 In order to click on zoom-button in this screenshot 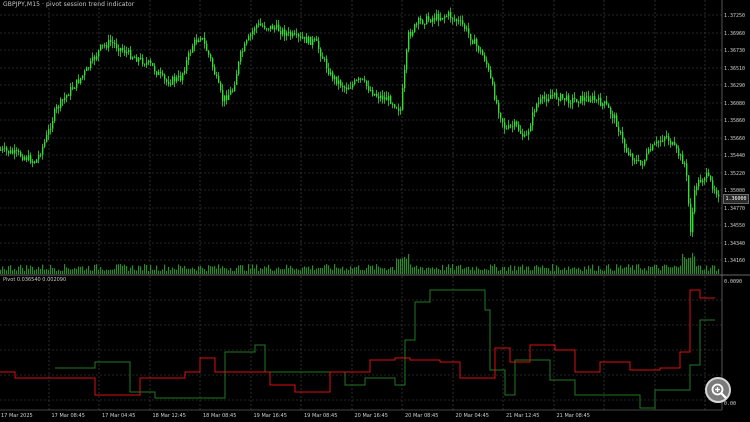, I will do `click(718, 390)`.